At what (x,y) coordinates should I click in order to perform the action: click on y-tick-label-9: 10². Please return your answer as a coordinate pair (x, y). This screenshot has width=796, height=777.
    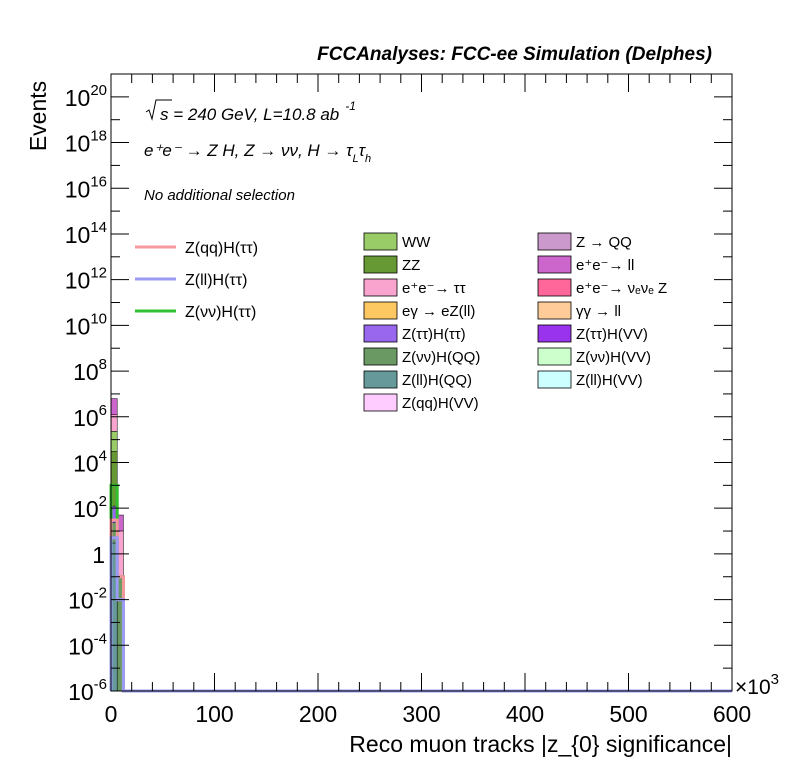
    Looking at the image, I should click on (90, 507).